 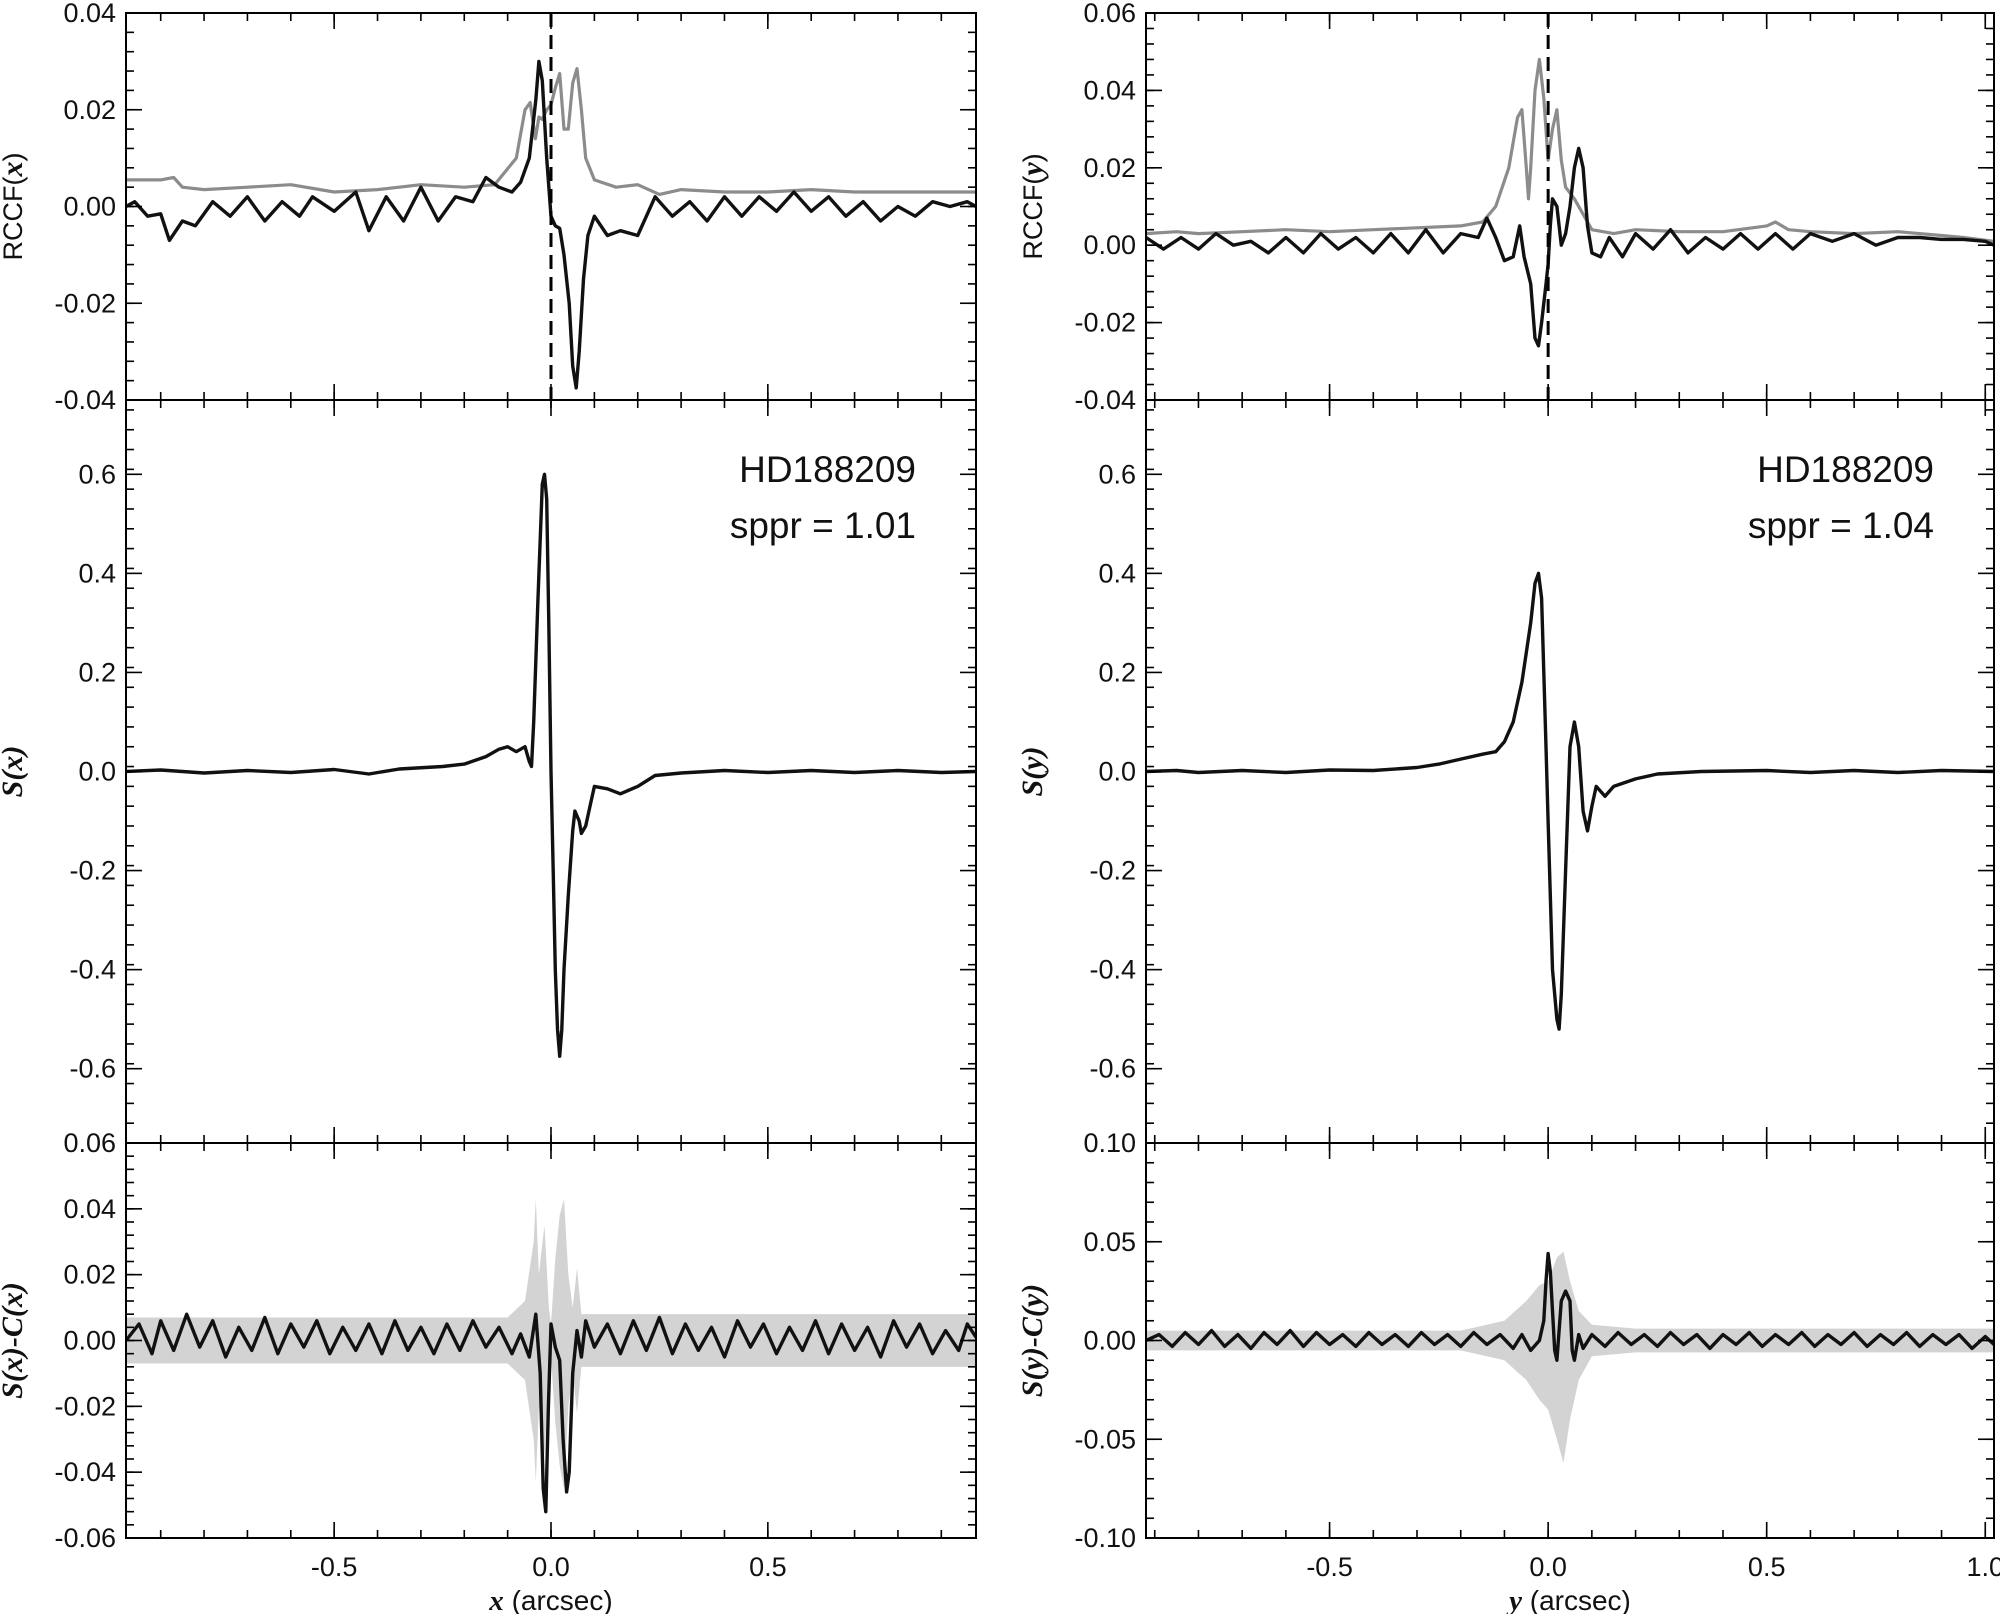 I want to click on right-residual-ytick-label: -0.10, so click(x=1105, y=1538).